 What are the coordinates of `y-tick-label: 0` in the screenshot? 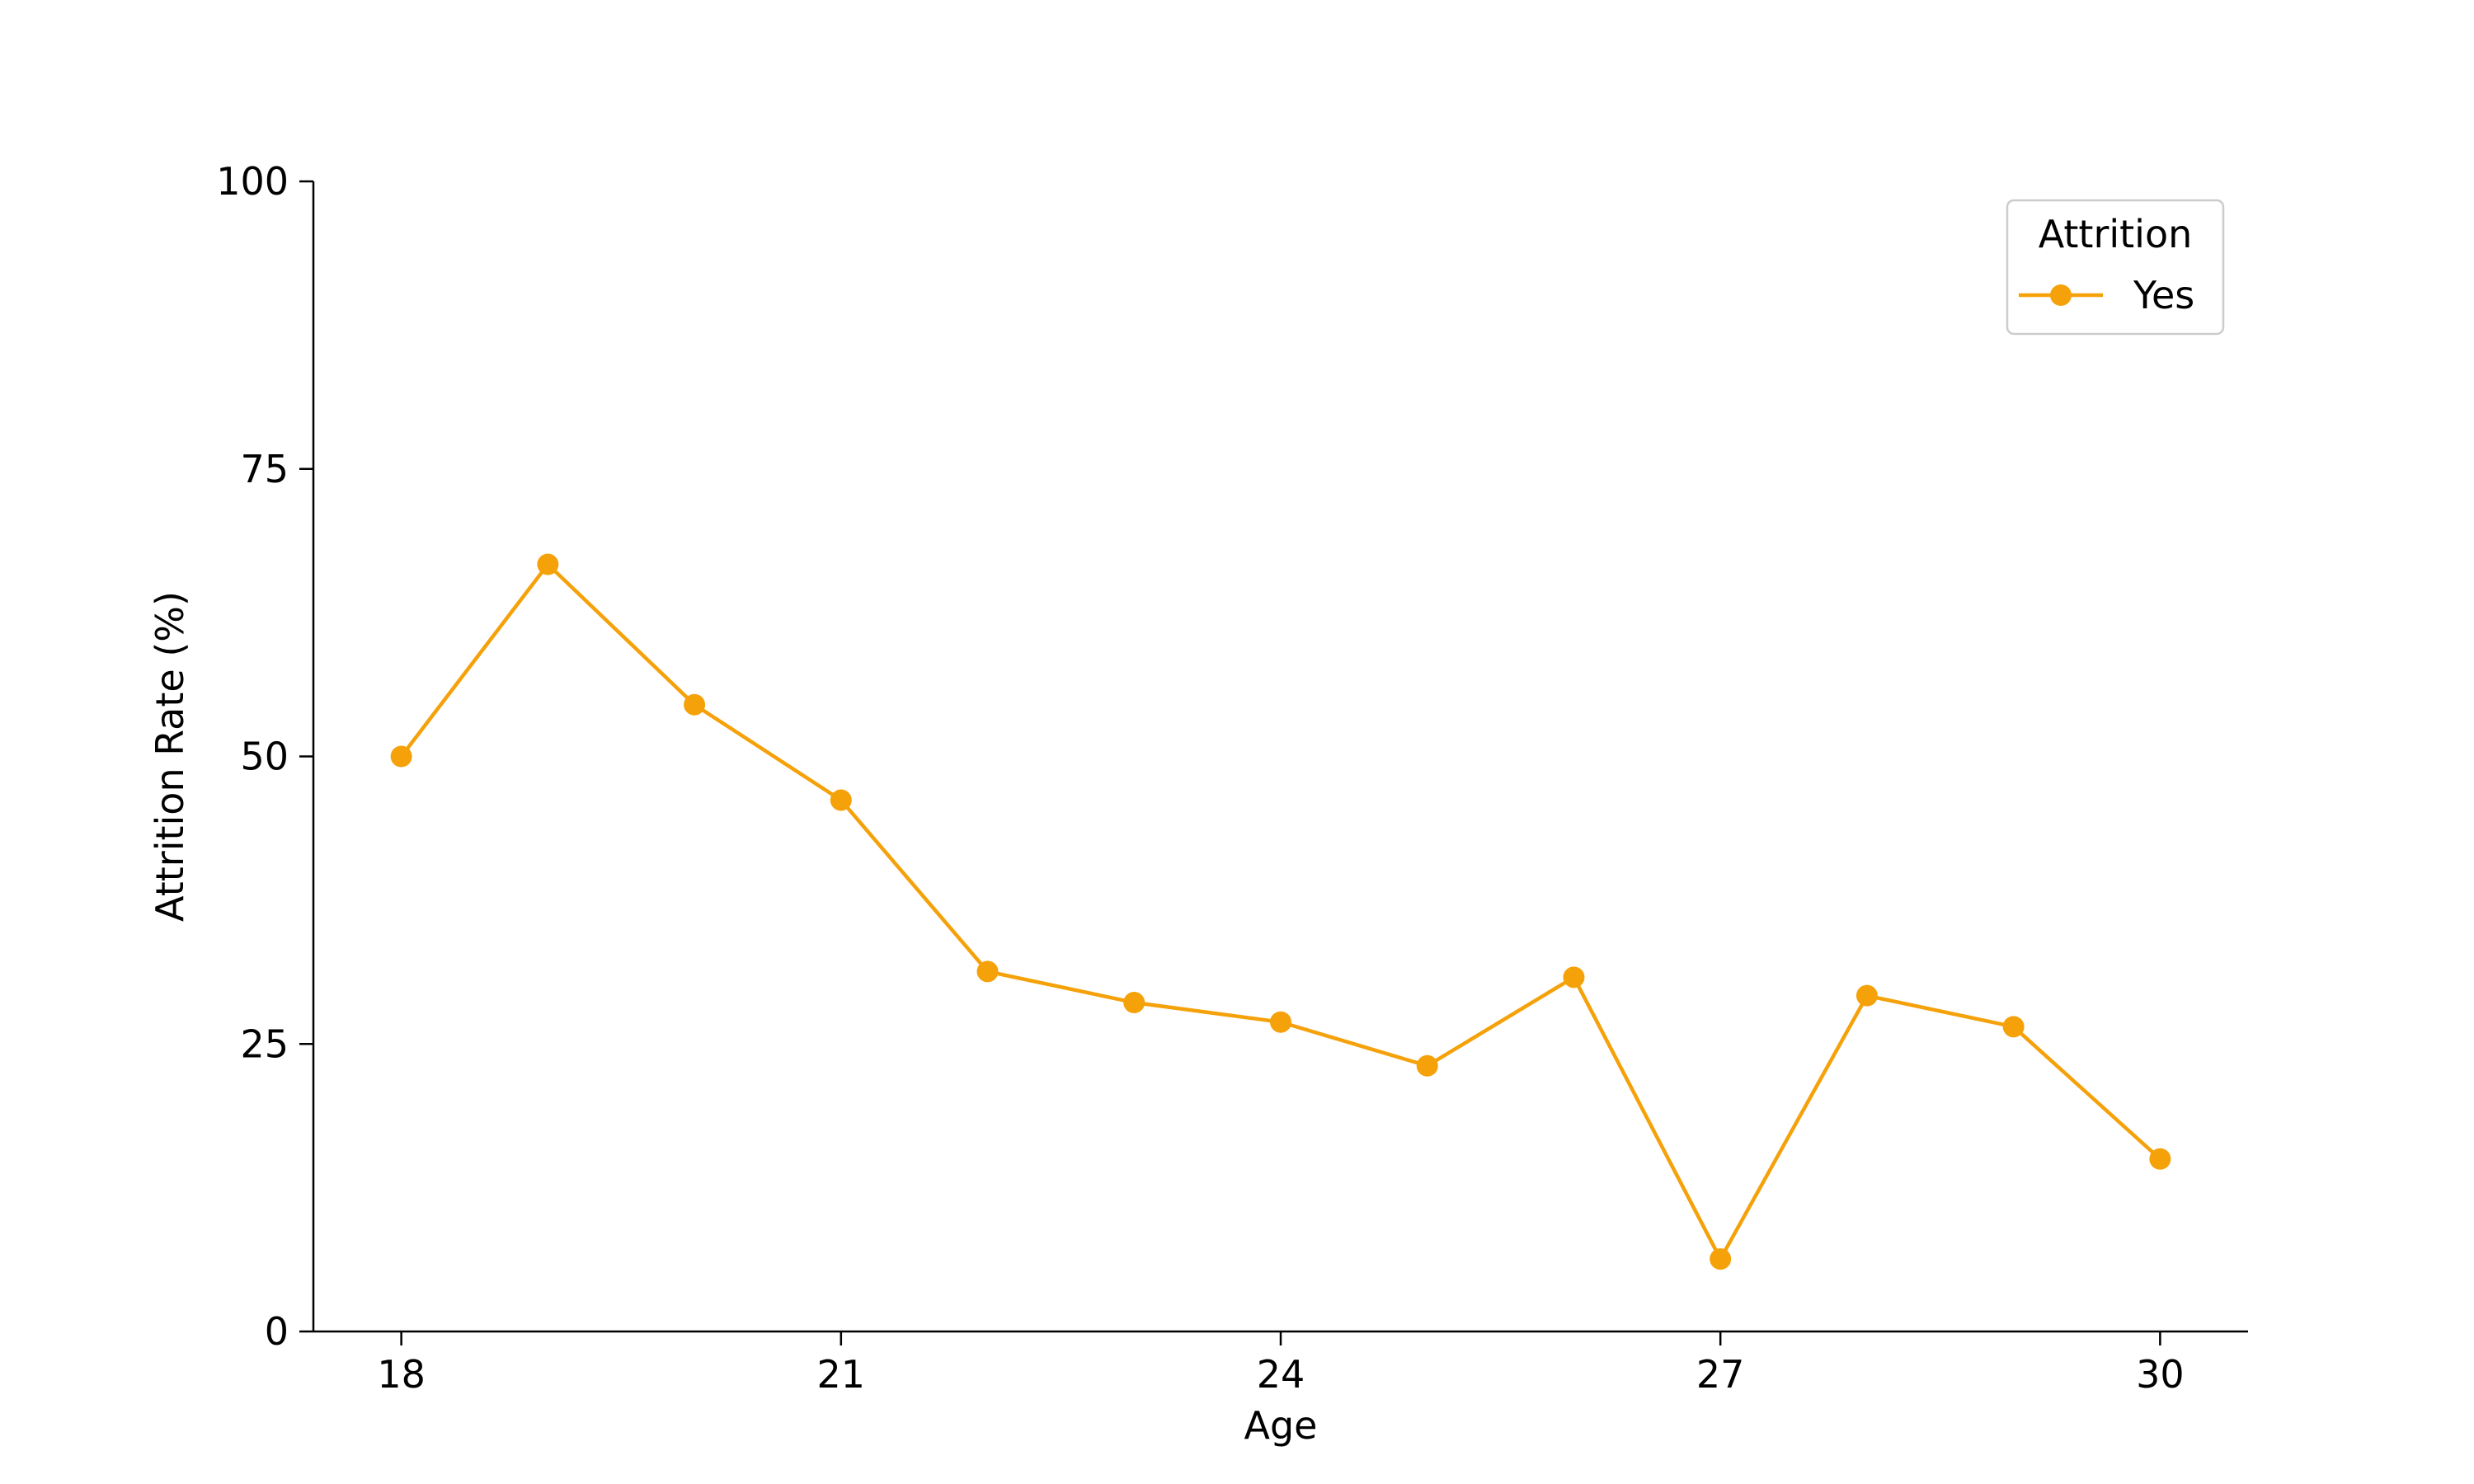 It's located at (277, 1331).